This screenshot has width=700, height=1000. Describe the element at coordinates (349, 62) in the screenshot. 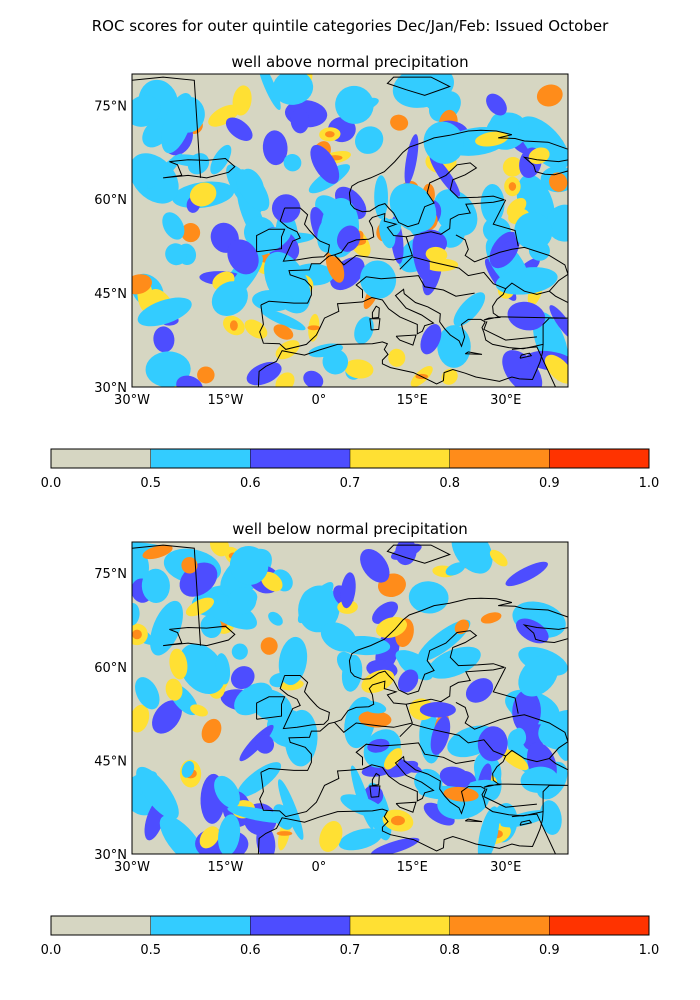

I see `map-title-above: well above normal precipitation` at that location.